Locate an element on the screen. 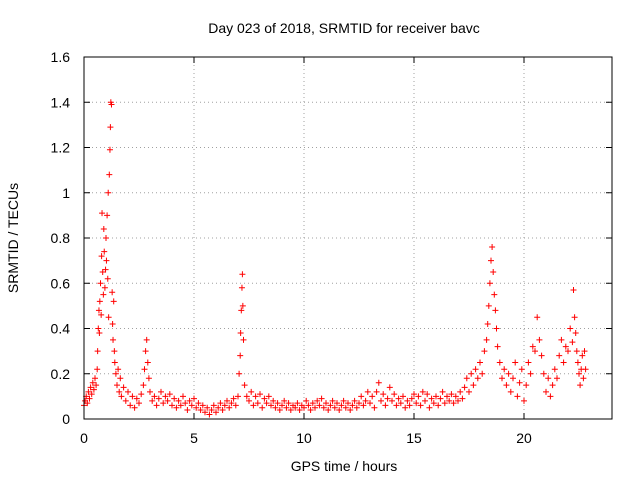 The image size is (640, 480). y-tick-label: 0.2 is located at coordinates (61, 374).